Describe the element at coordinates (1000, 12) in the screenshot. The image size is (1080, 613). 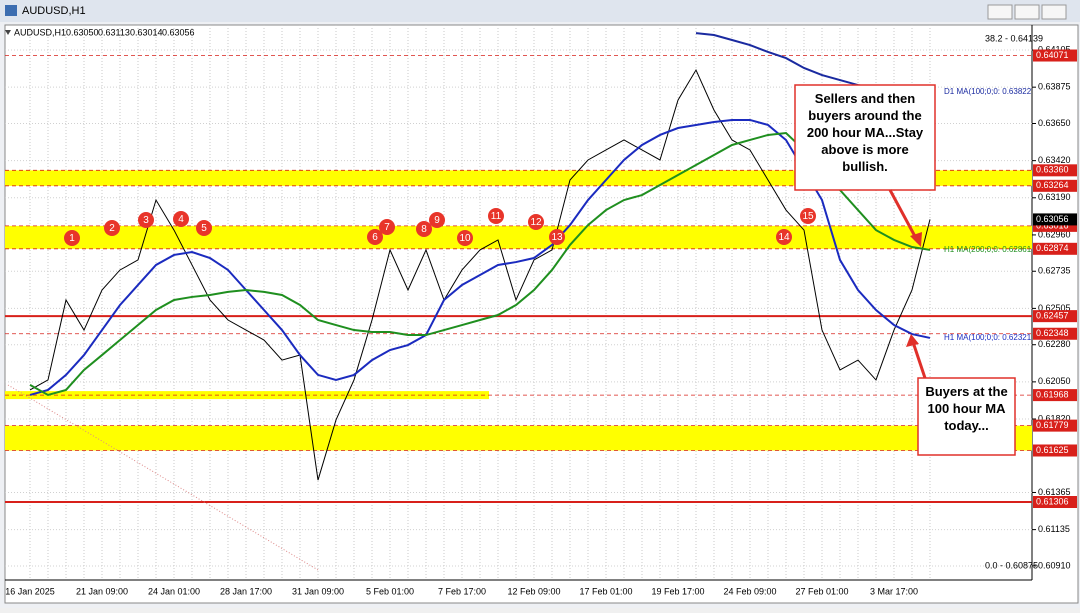
I see `minimize-button` at that location.